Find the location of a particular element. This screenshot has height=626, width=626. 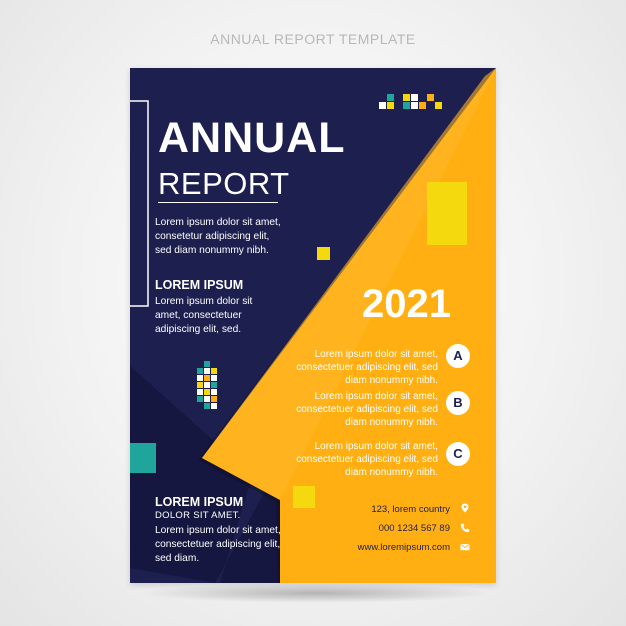

intro-line: sed diam nonummy nibh. is located at coordinates (212, 250).